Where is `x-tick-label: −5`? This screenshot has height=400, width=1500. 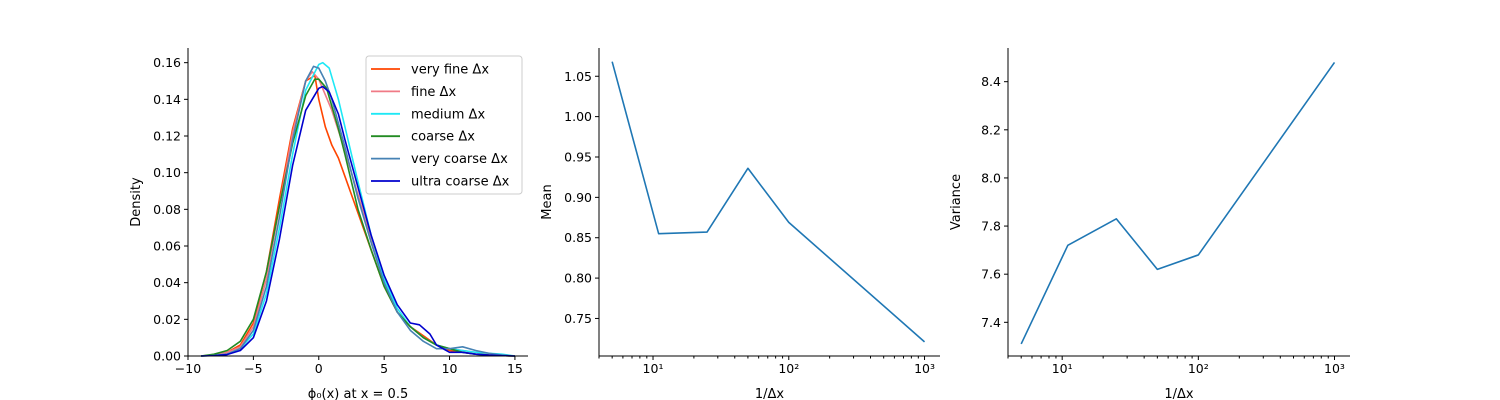 x-tick-label: −5 is located at coordinates (253, 368).